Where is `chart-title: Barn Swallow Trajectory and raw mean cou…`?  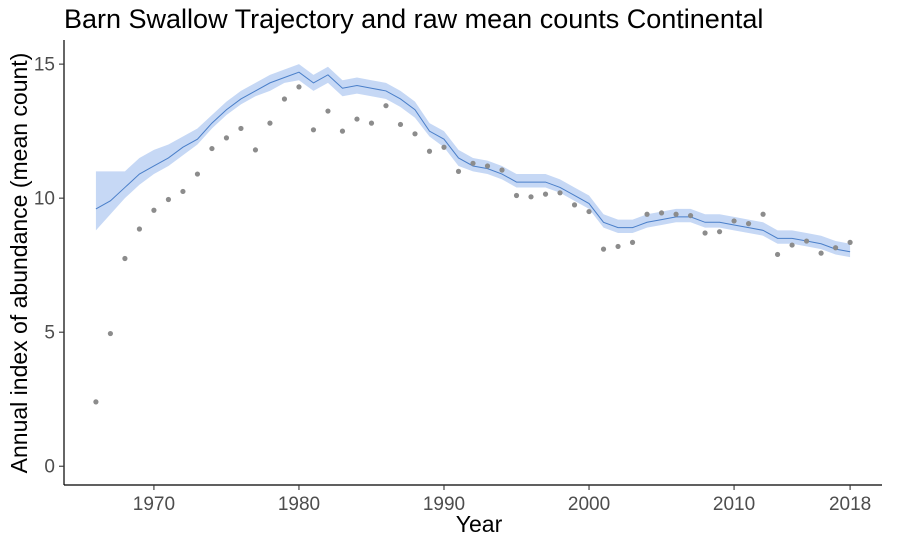
chart-title: Barn Swallow Trajectory and raw mean cou… is located at coordinates (413, 19).